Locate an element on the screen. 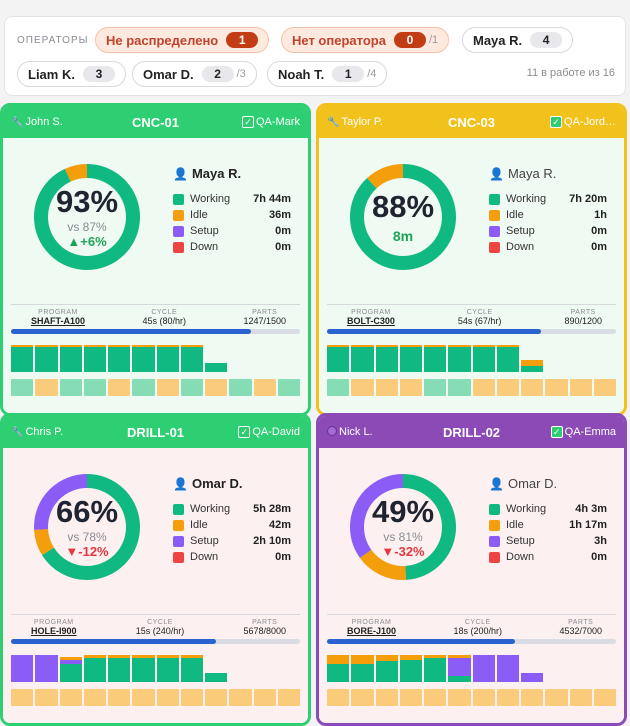 The height and width of the screenshot is (726, 630). qa-name: QA-David is located at coordinates (276, 432).